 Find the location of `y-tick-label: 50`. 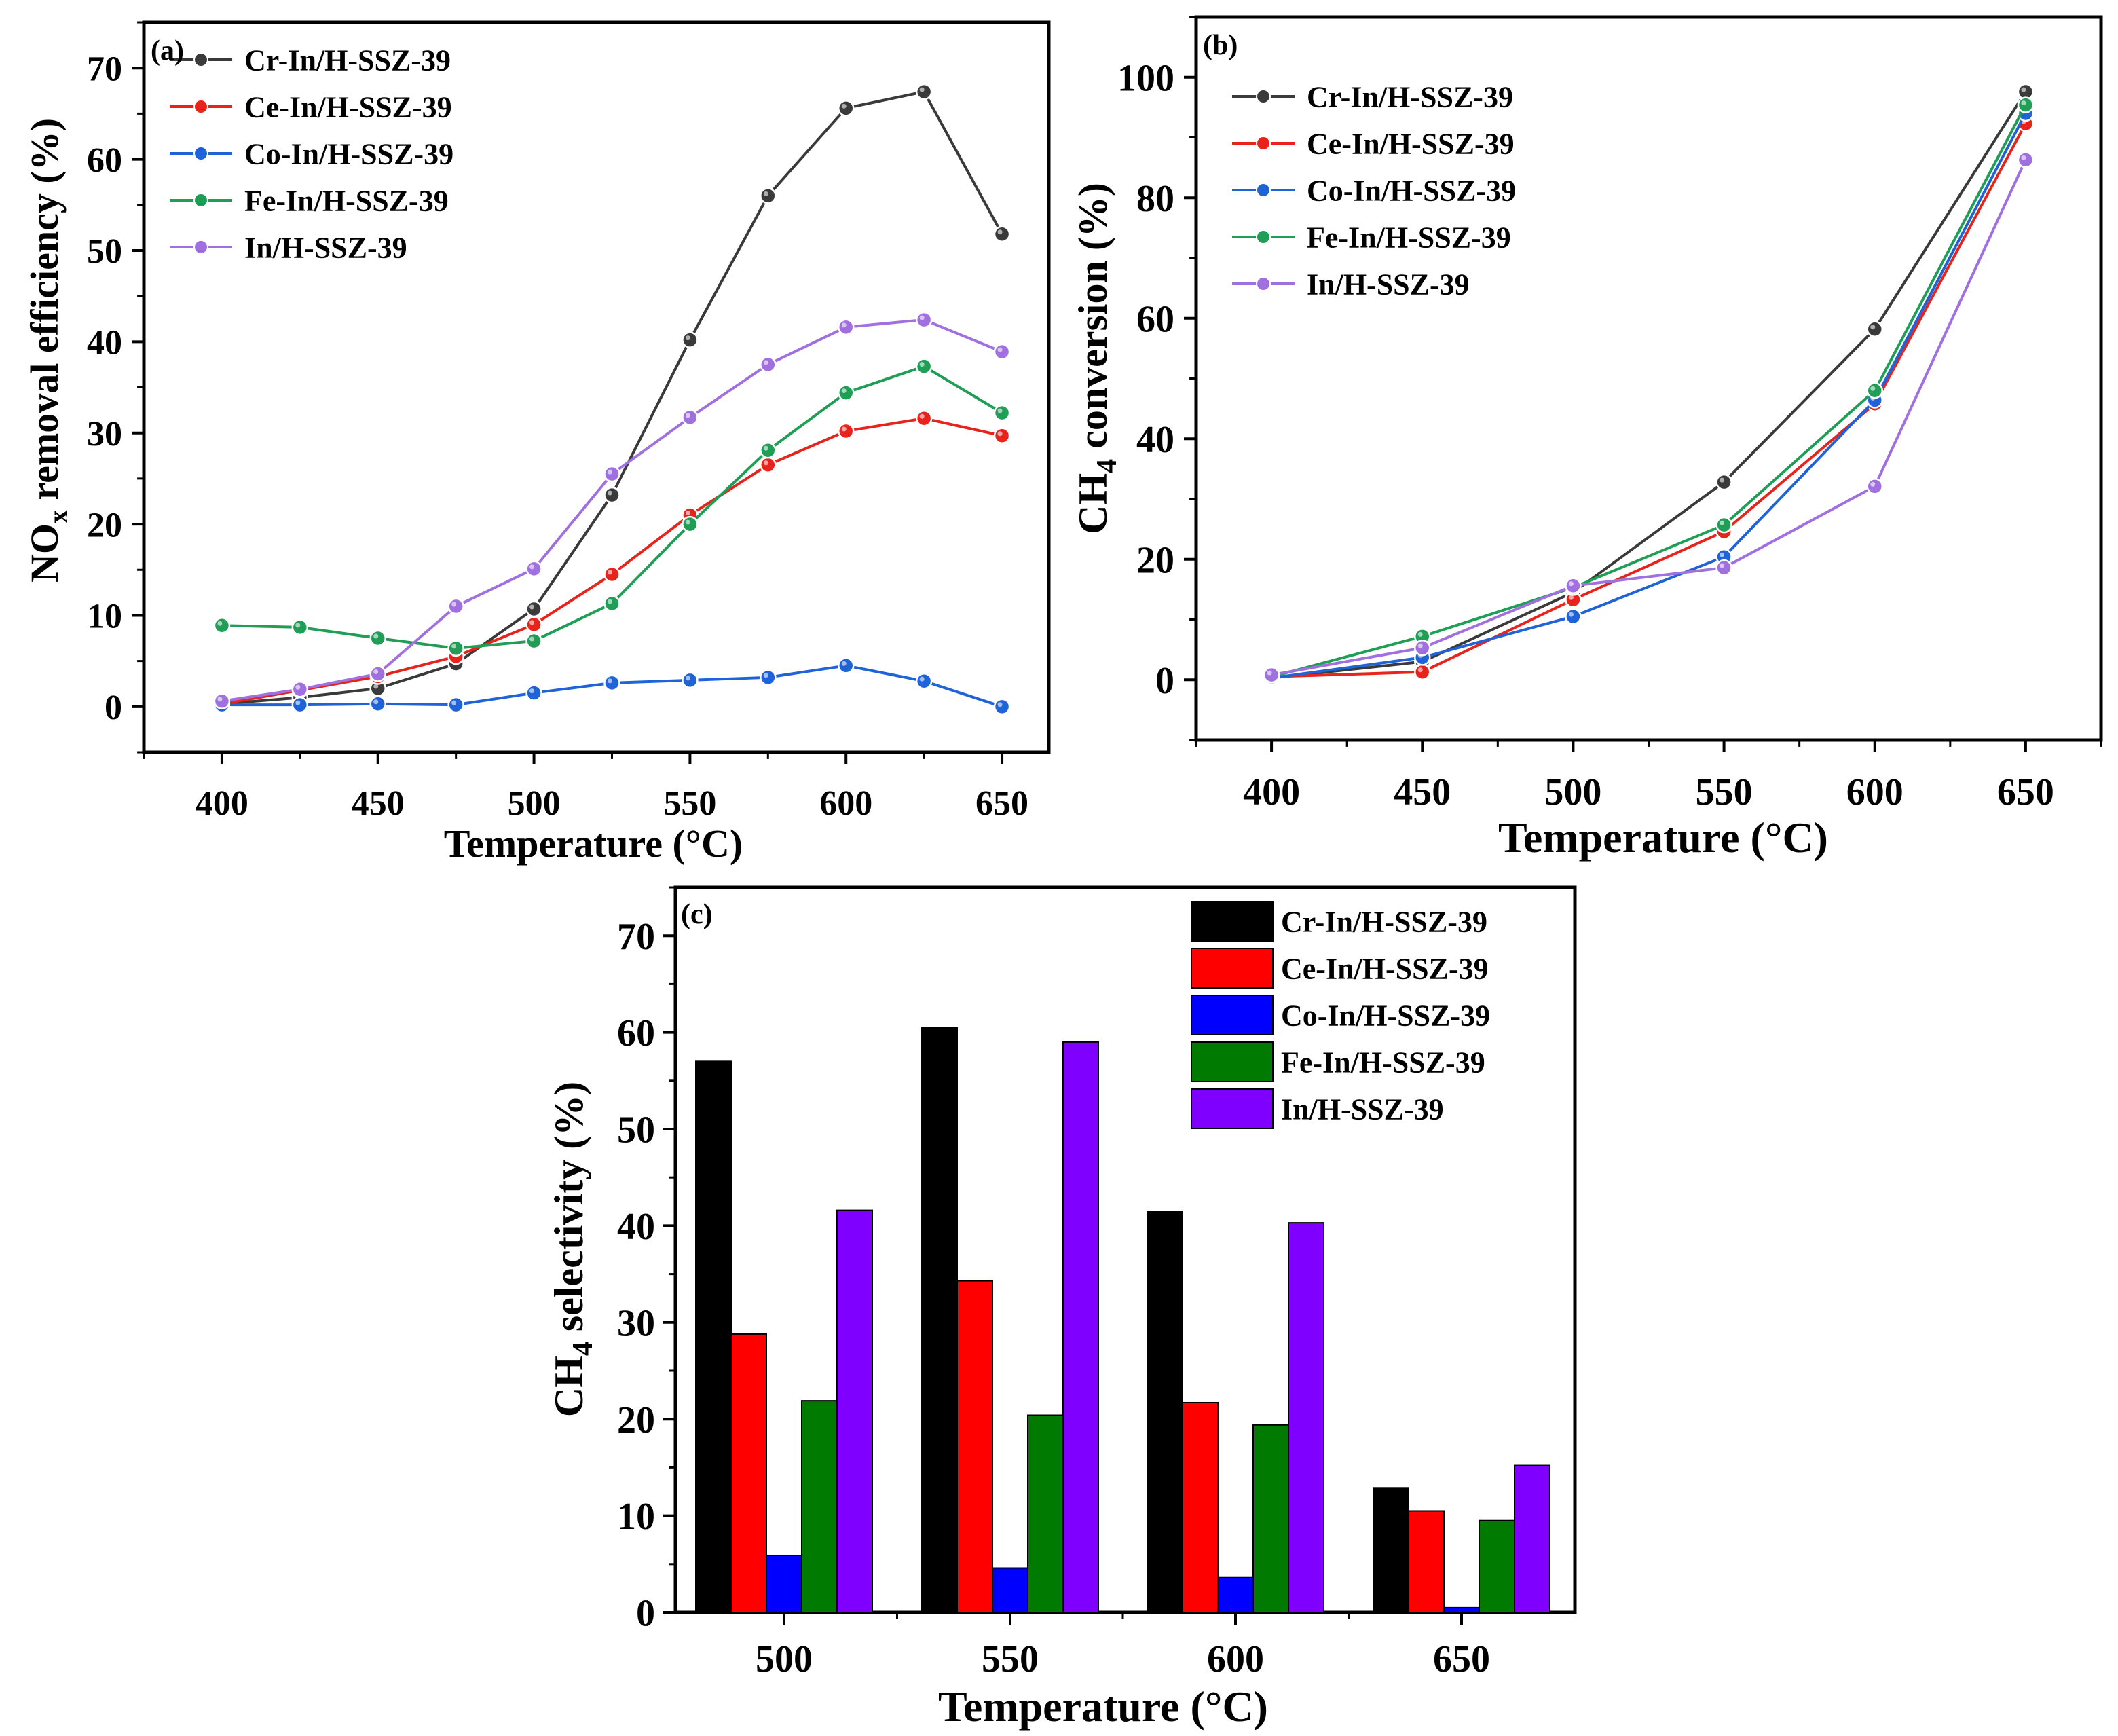

y-tick-label: 50 is located at coordinates (636, 1130).